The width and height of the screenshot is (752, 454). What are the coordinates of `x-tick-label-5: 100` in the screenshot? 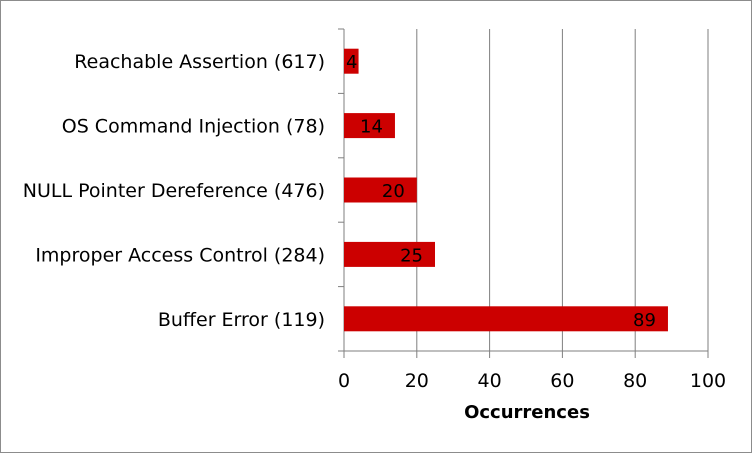 It's located at (708, 381).